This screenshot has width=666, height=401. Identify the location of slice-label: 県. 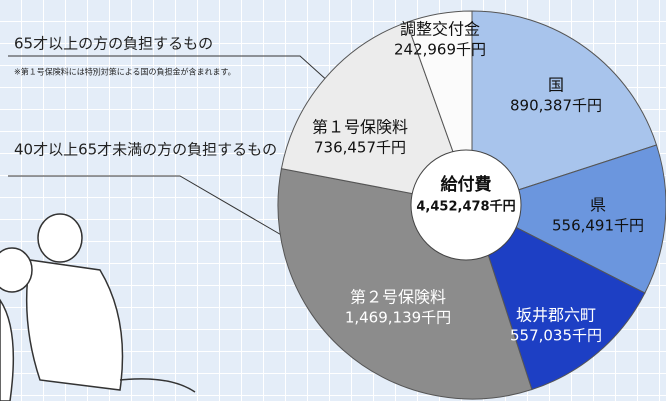
(598, 205).